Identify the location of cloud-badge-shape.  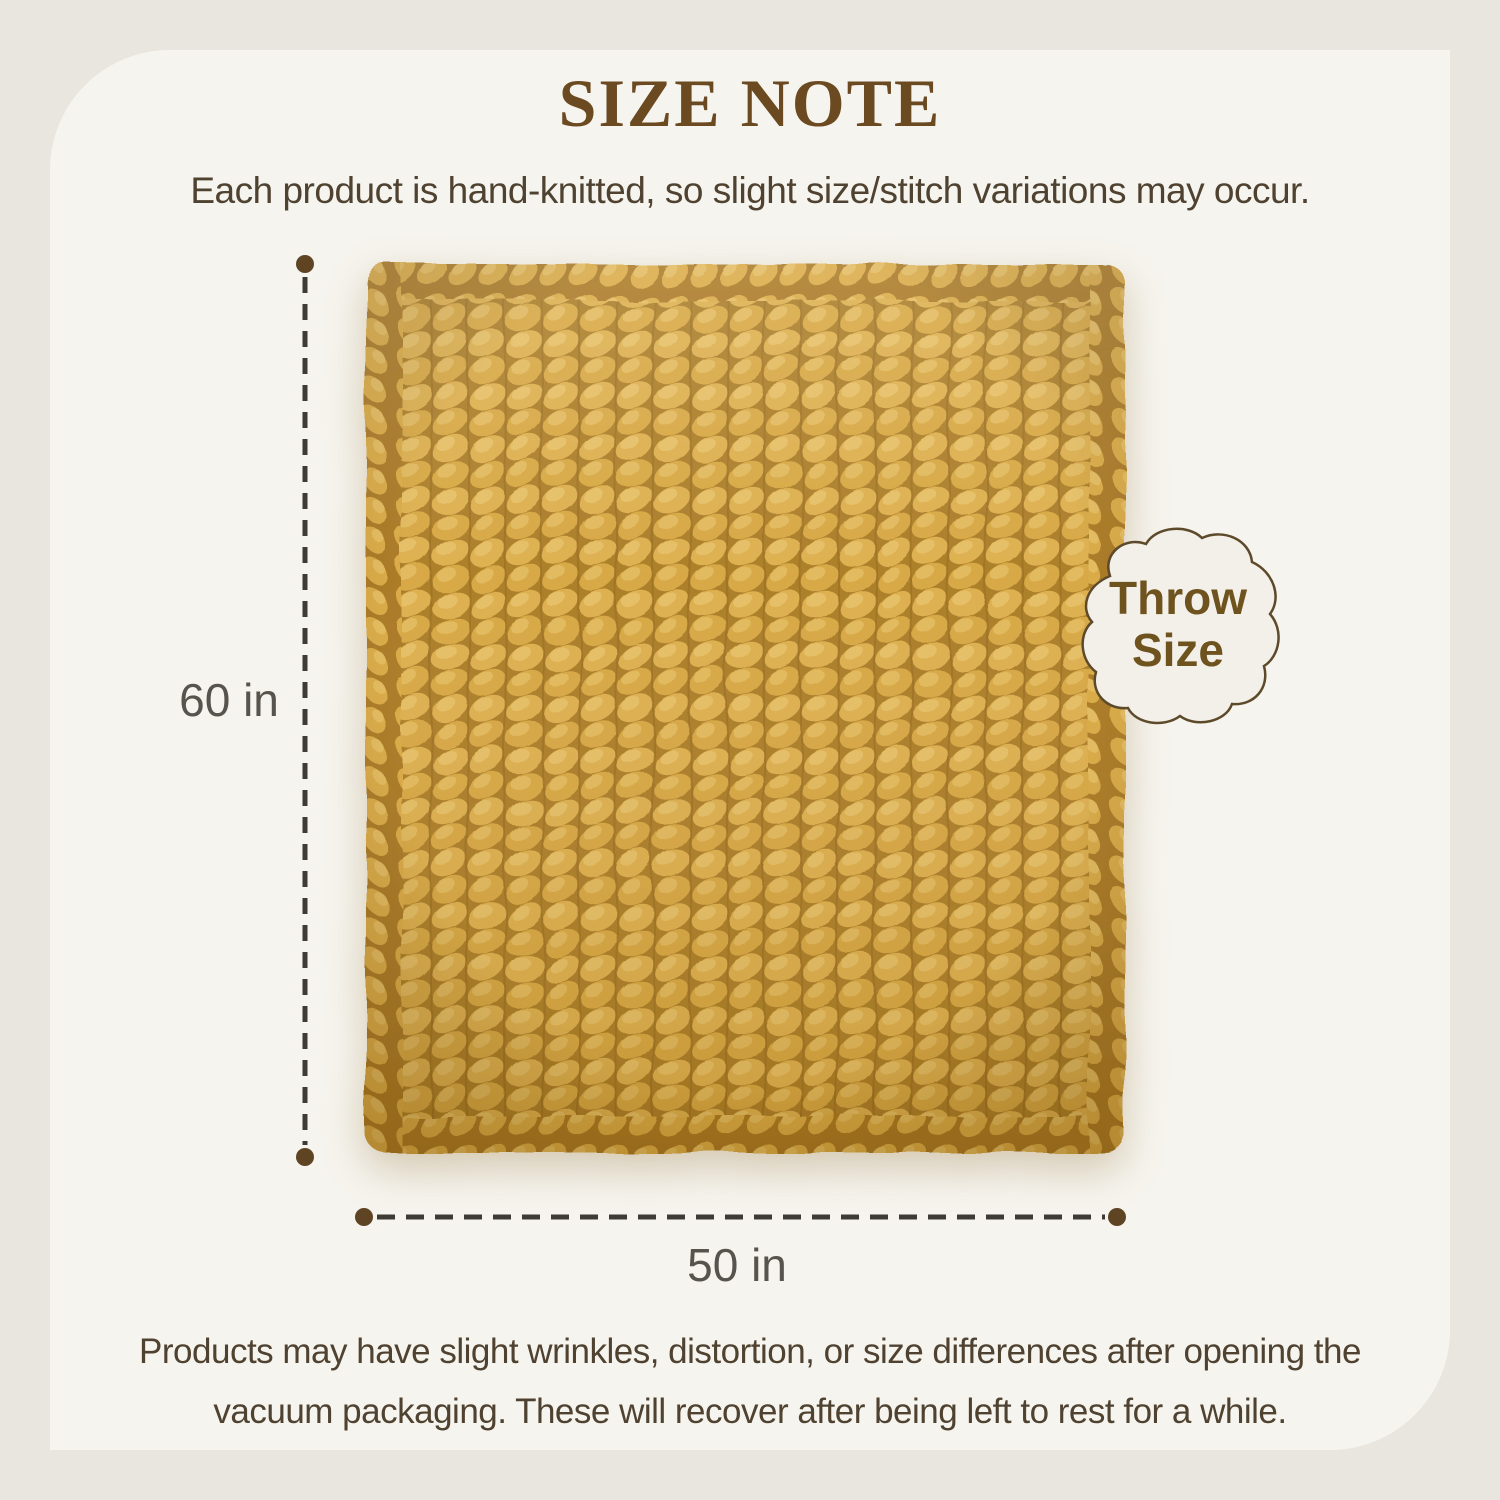
(1180, 626).